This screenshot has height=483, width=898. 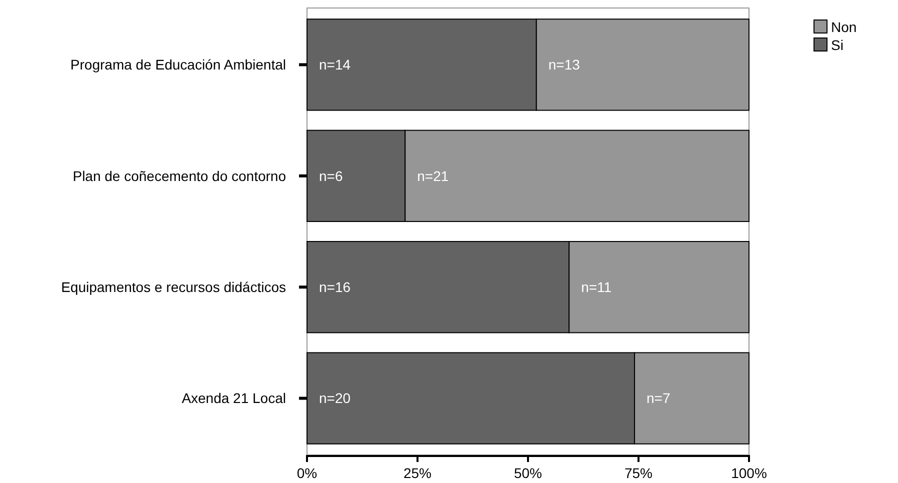 What do you see at coordinates (335, 398) in the screenshot?
I see `annotation: n=20` at bounding box center [335, 398].